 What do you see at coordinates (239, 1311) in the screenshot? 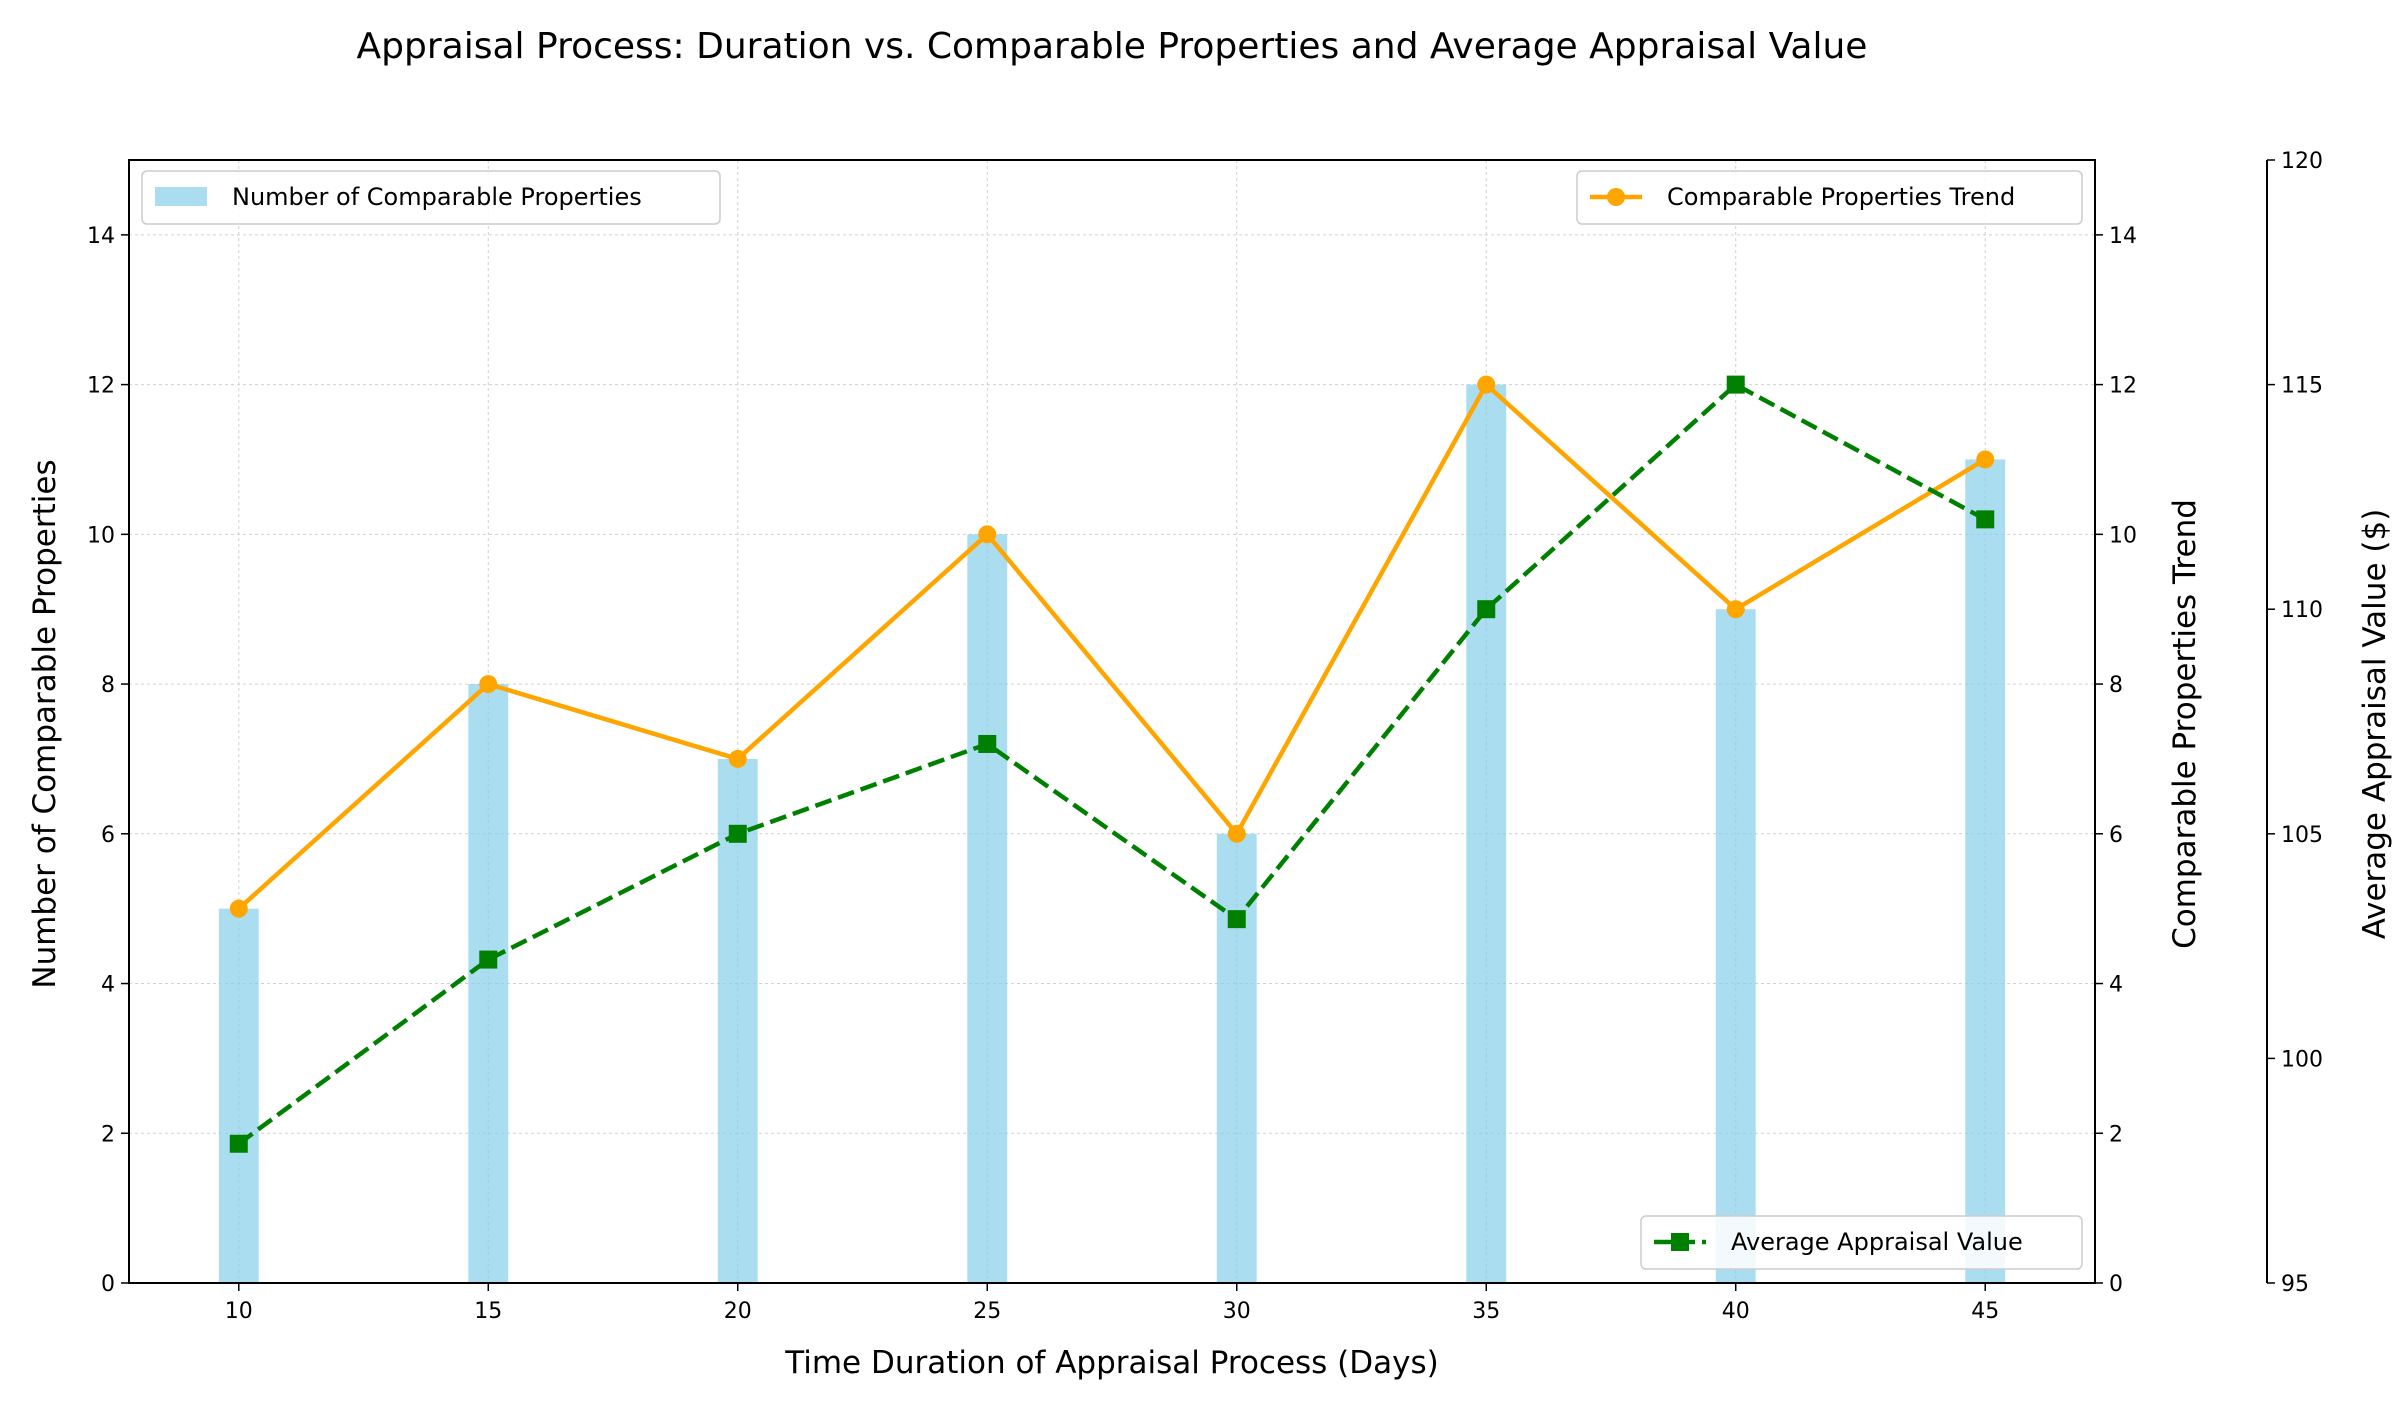
I see `x-tick-label: 10` at bounding box center [239, 1311].